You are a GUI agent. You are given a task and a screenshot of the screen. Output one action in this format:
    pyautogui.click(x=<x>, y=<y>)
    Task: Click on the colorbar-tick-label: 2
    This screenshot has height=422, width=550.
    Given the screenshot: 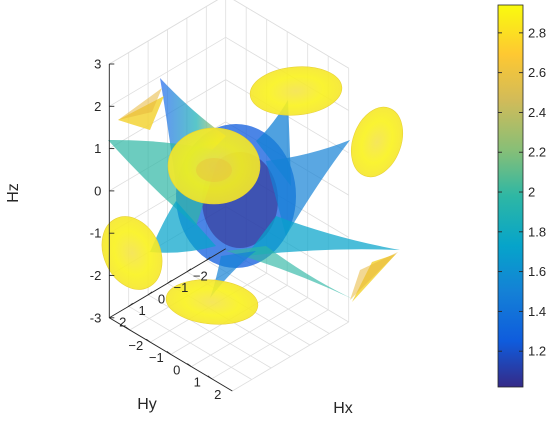 What is the action you would take?
    pyautogui.click(x=531, y=192)
    